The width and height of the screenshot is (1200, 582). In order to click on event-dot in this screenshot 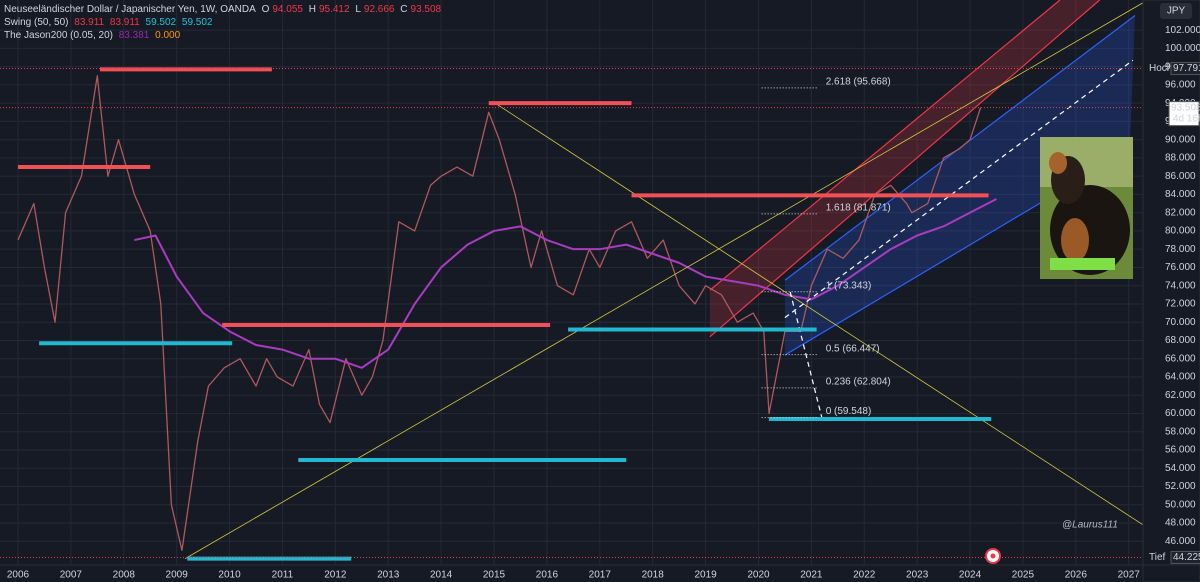, I will do `click(993, 556)`.